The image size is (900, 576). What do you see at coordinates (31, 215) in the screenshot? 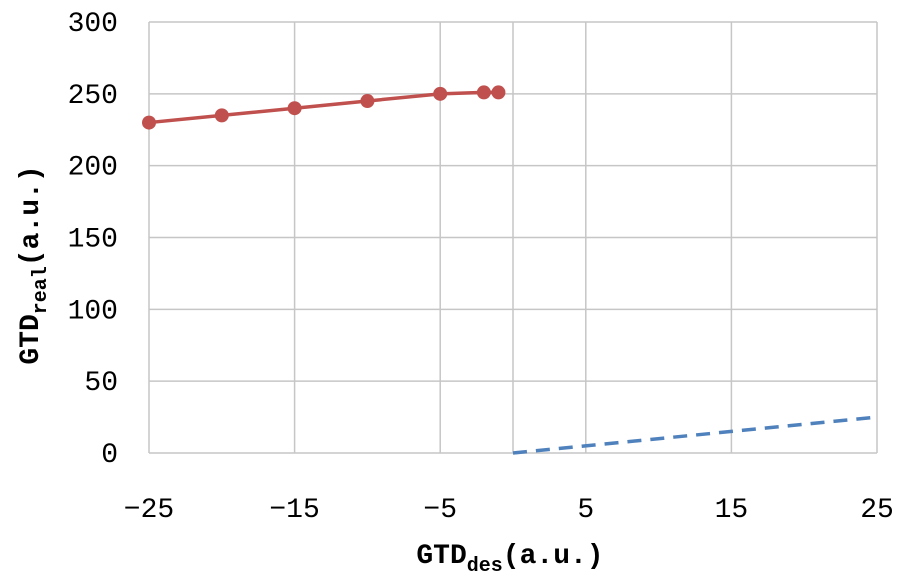
I see `y-axis-title-unit: (a.u.)` at bounding box center [31, 215].